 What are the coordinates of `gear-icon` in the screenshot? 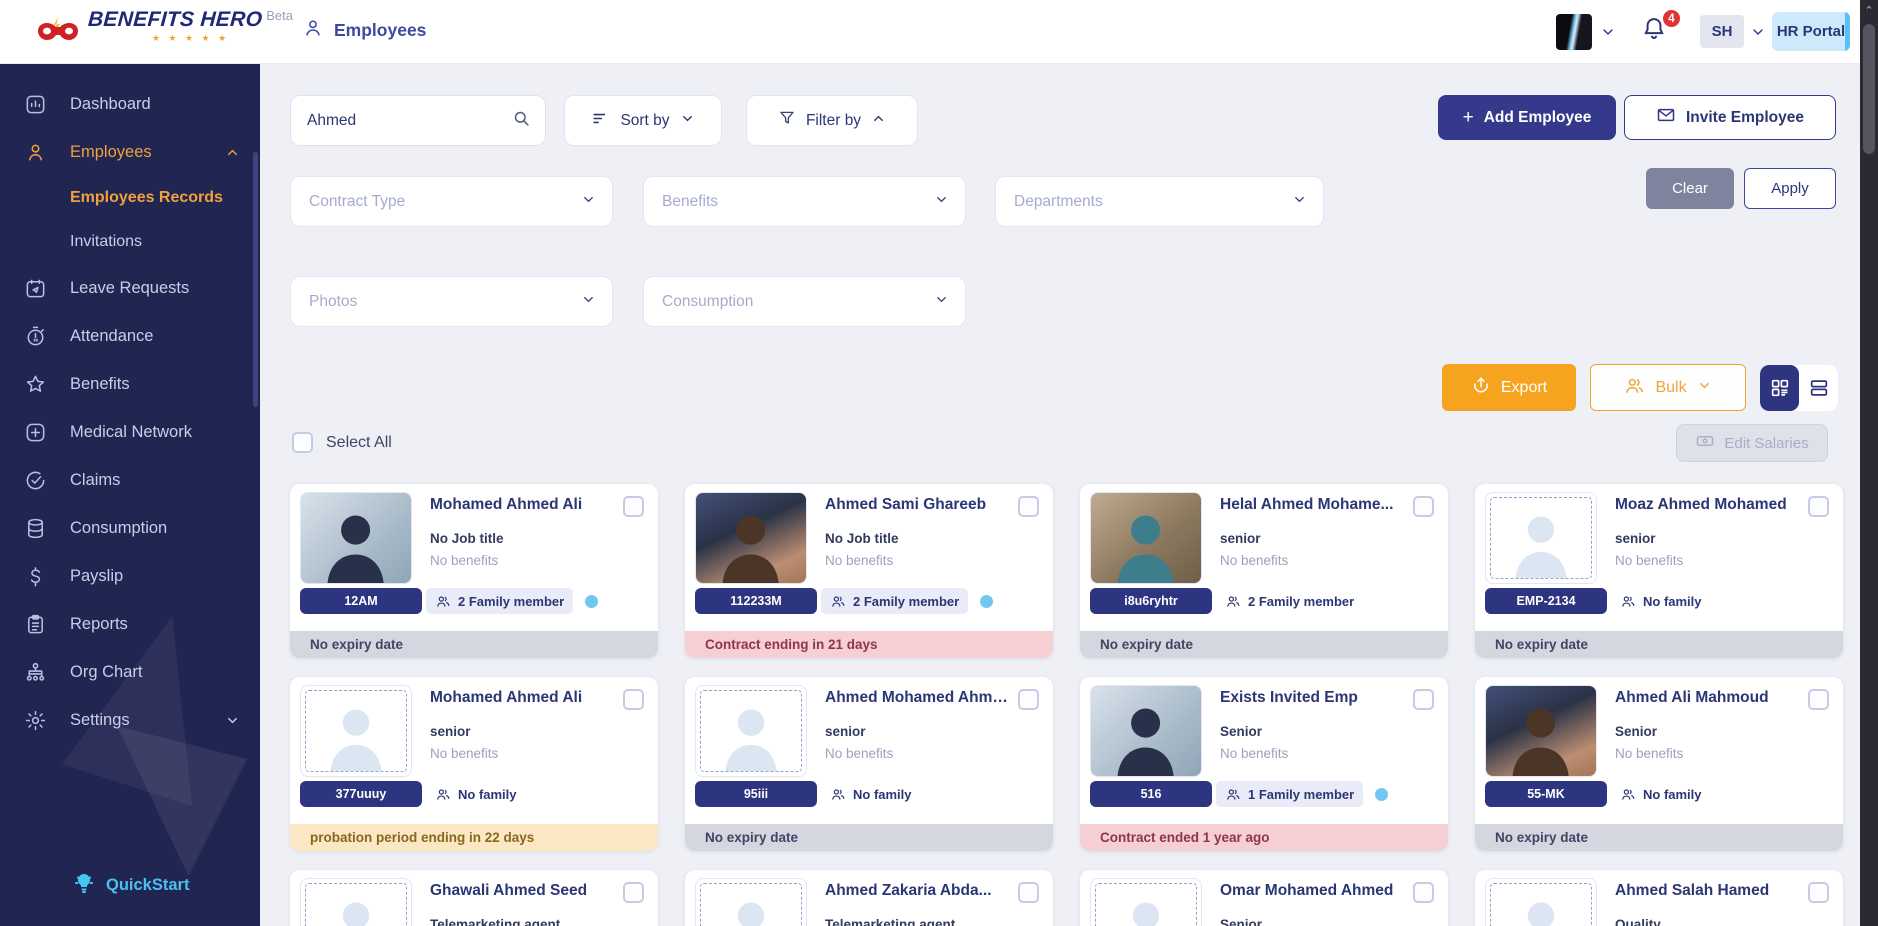 It's located at (37, 720).